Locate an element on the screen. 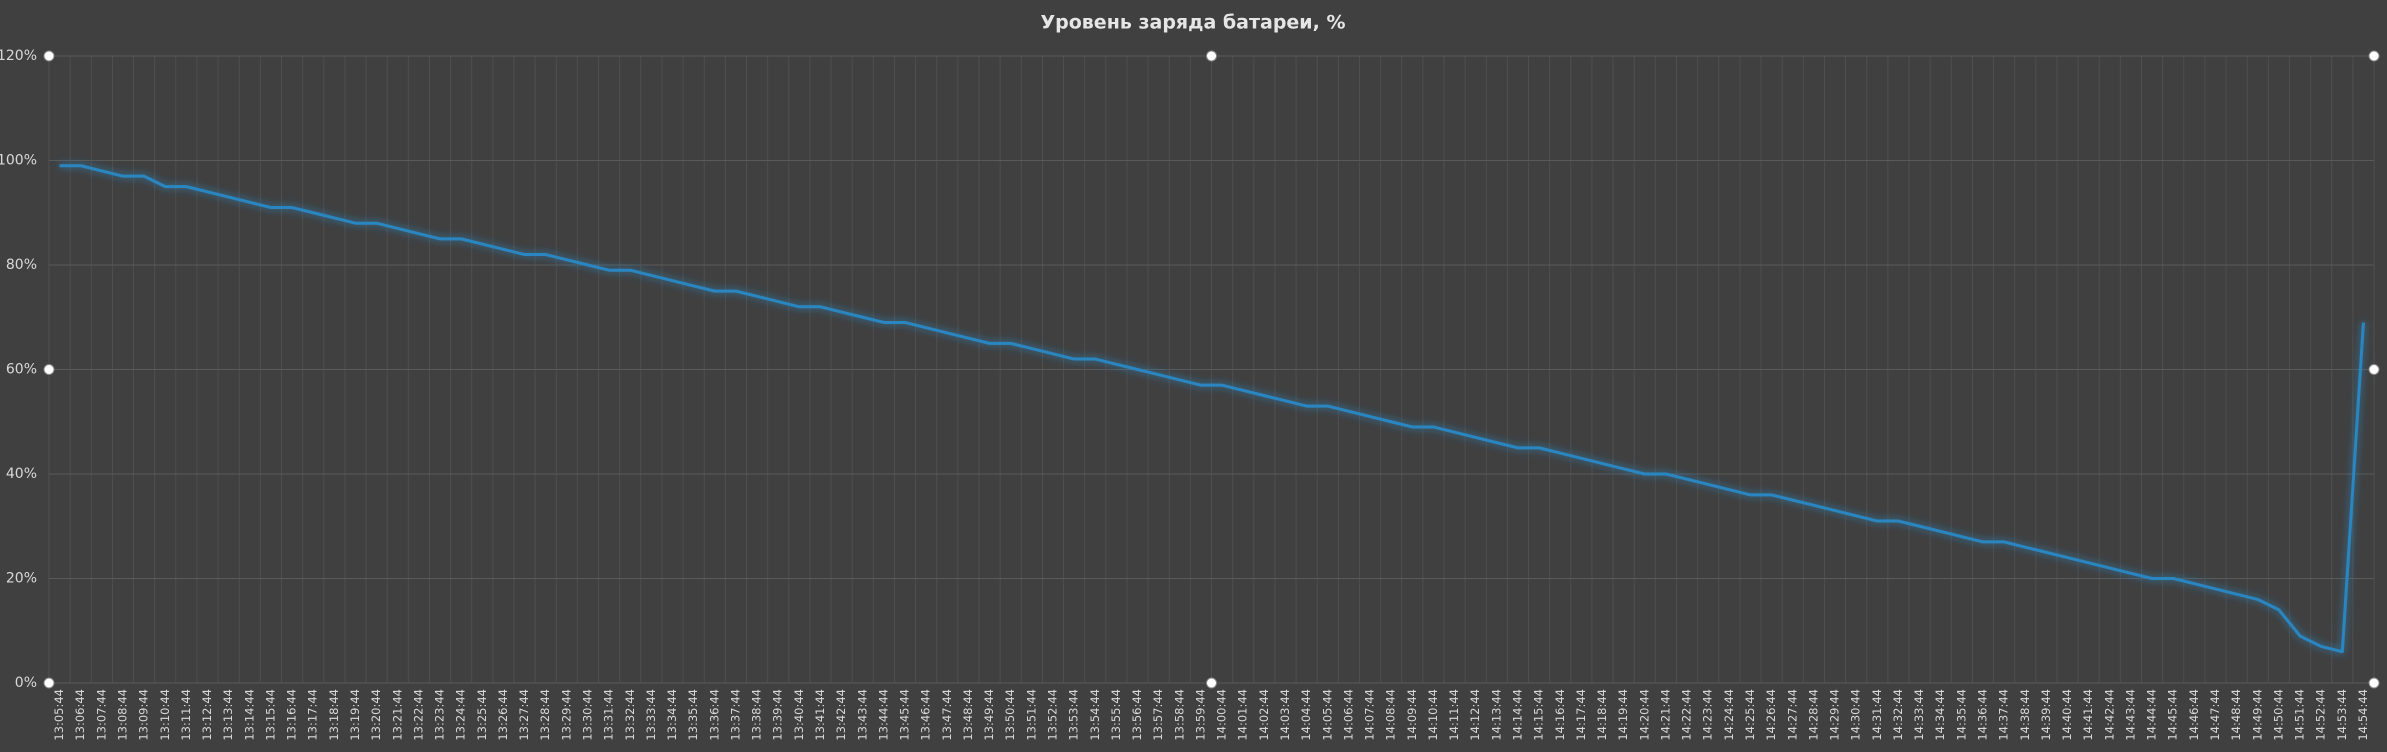 Image resolution: width=2387 pixels, height=752 pixels. x-tick-label: 13:21:44 is located at coordinates (397, 715).